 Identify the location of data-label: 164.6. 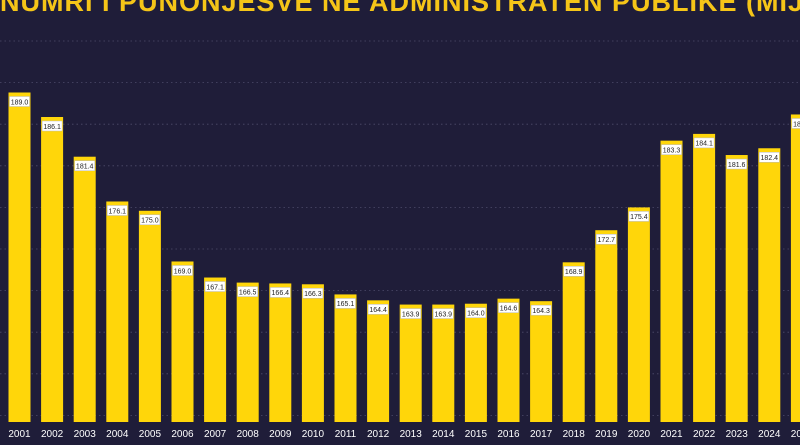
(509, 308).